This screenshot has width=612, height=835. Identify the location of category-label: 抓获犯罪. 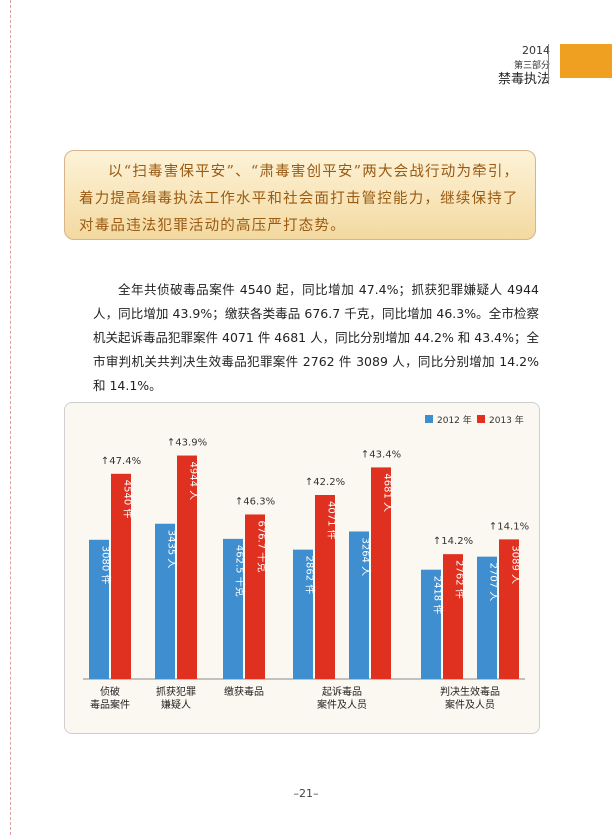
(176, 691).